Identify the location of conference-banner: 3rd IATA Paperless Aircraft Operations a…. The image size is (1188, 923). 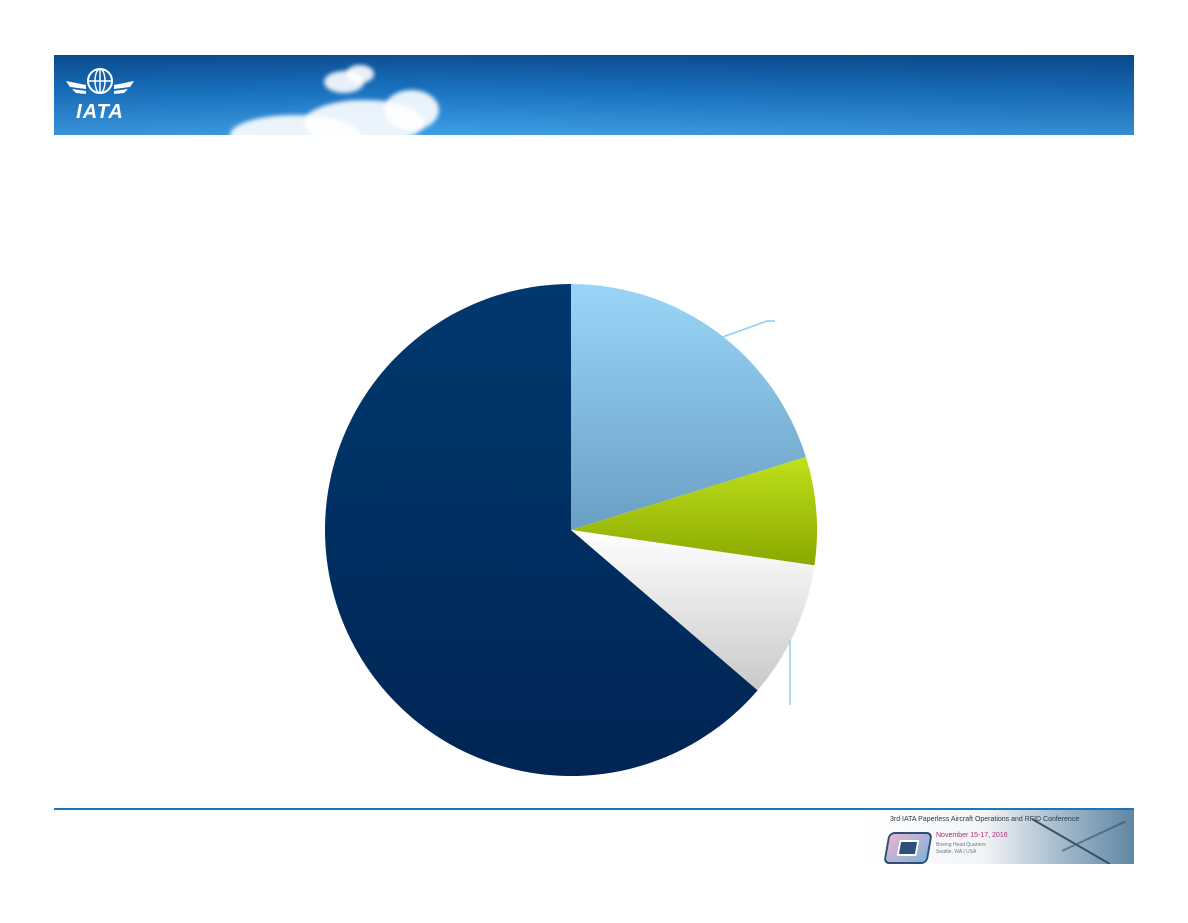
(998, 837).